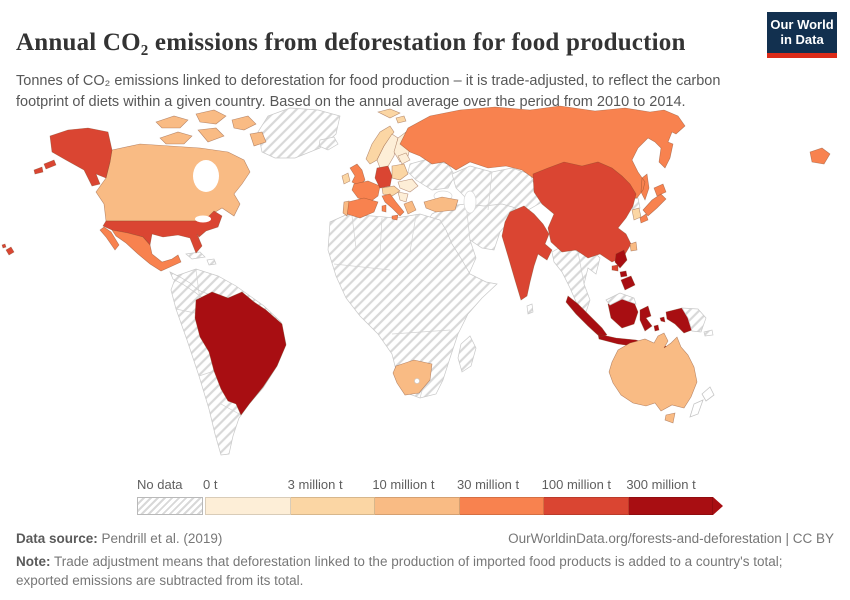  What do you see at coordinates (33, 561) in the screenshot?
I see `footnote-label: Note:` at bounding box center [33, 561].